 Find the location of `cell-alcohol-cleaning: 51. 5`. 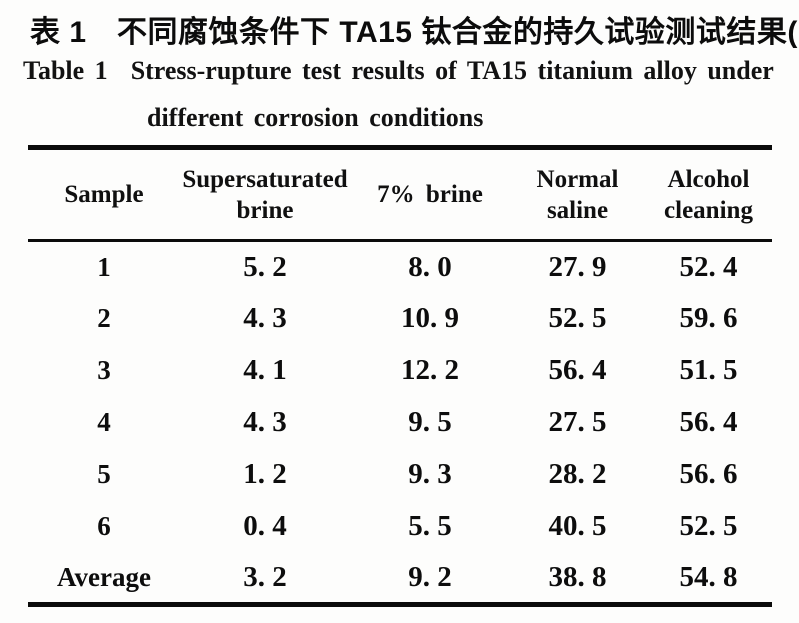

cell-alcohol-cleaning: 51. 5 is located at coordinates (708, 370).